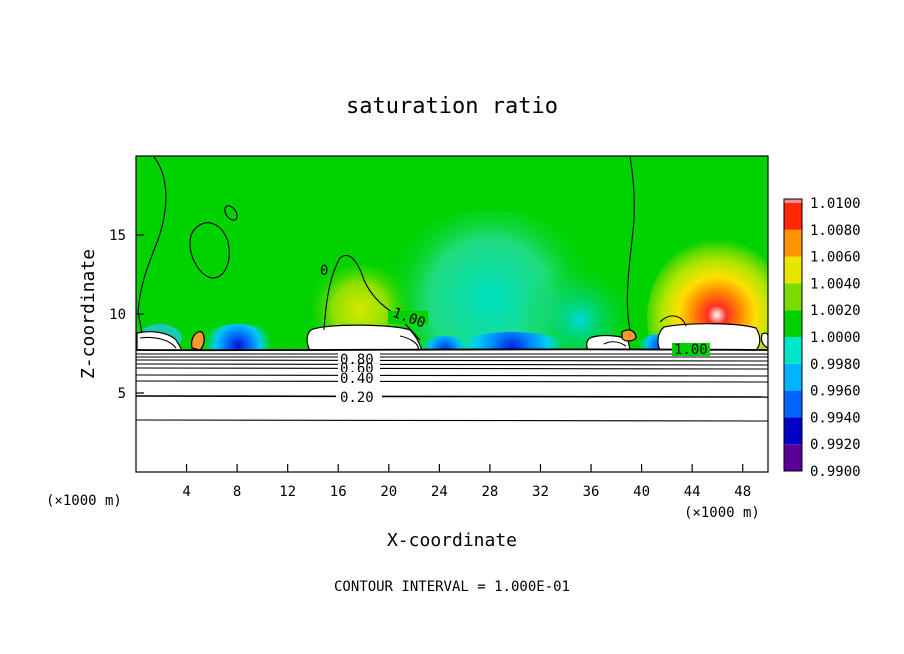  What do you see at coordinates (452, 106) in the screenshot?
I see `chart-title: saturation ratio` at bounding box center [452, 106].